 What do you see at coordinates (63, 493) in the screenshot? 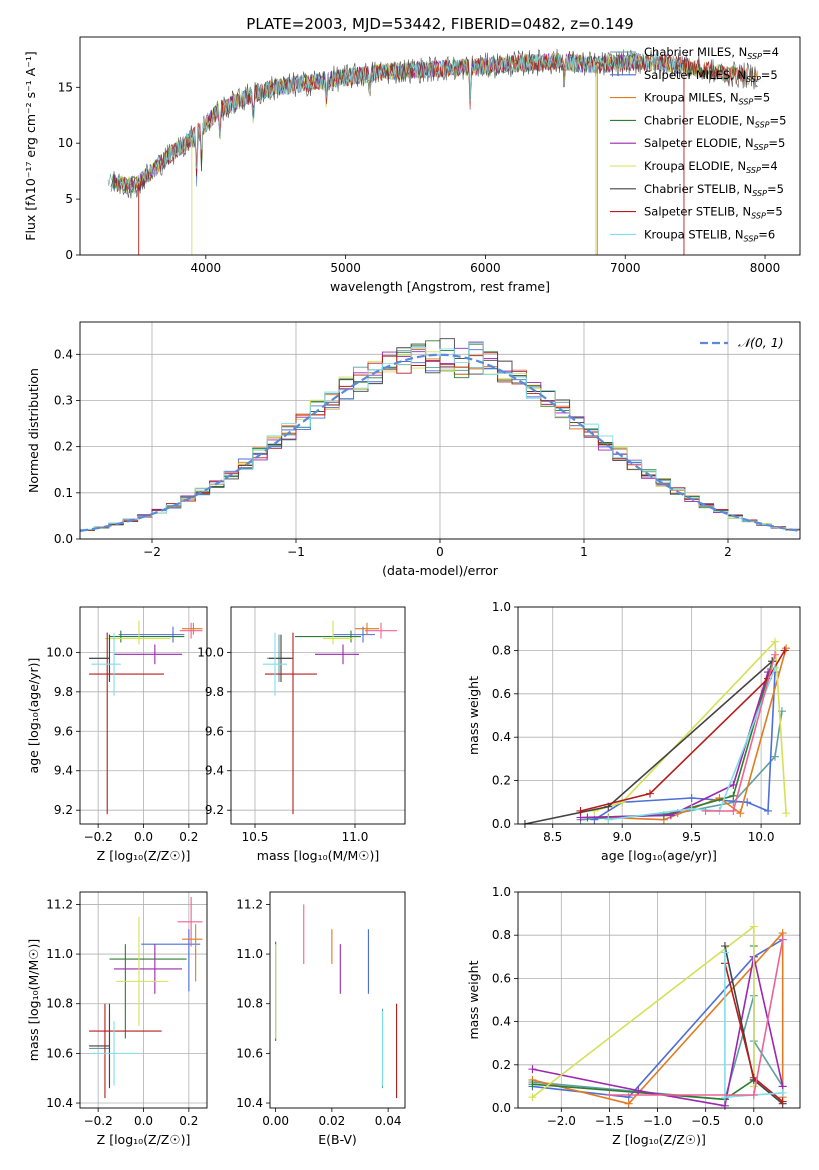
I see `y-tick-label: 0.1` at bounding box center [63, 493].